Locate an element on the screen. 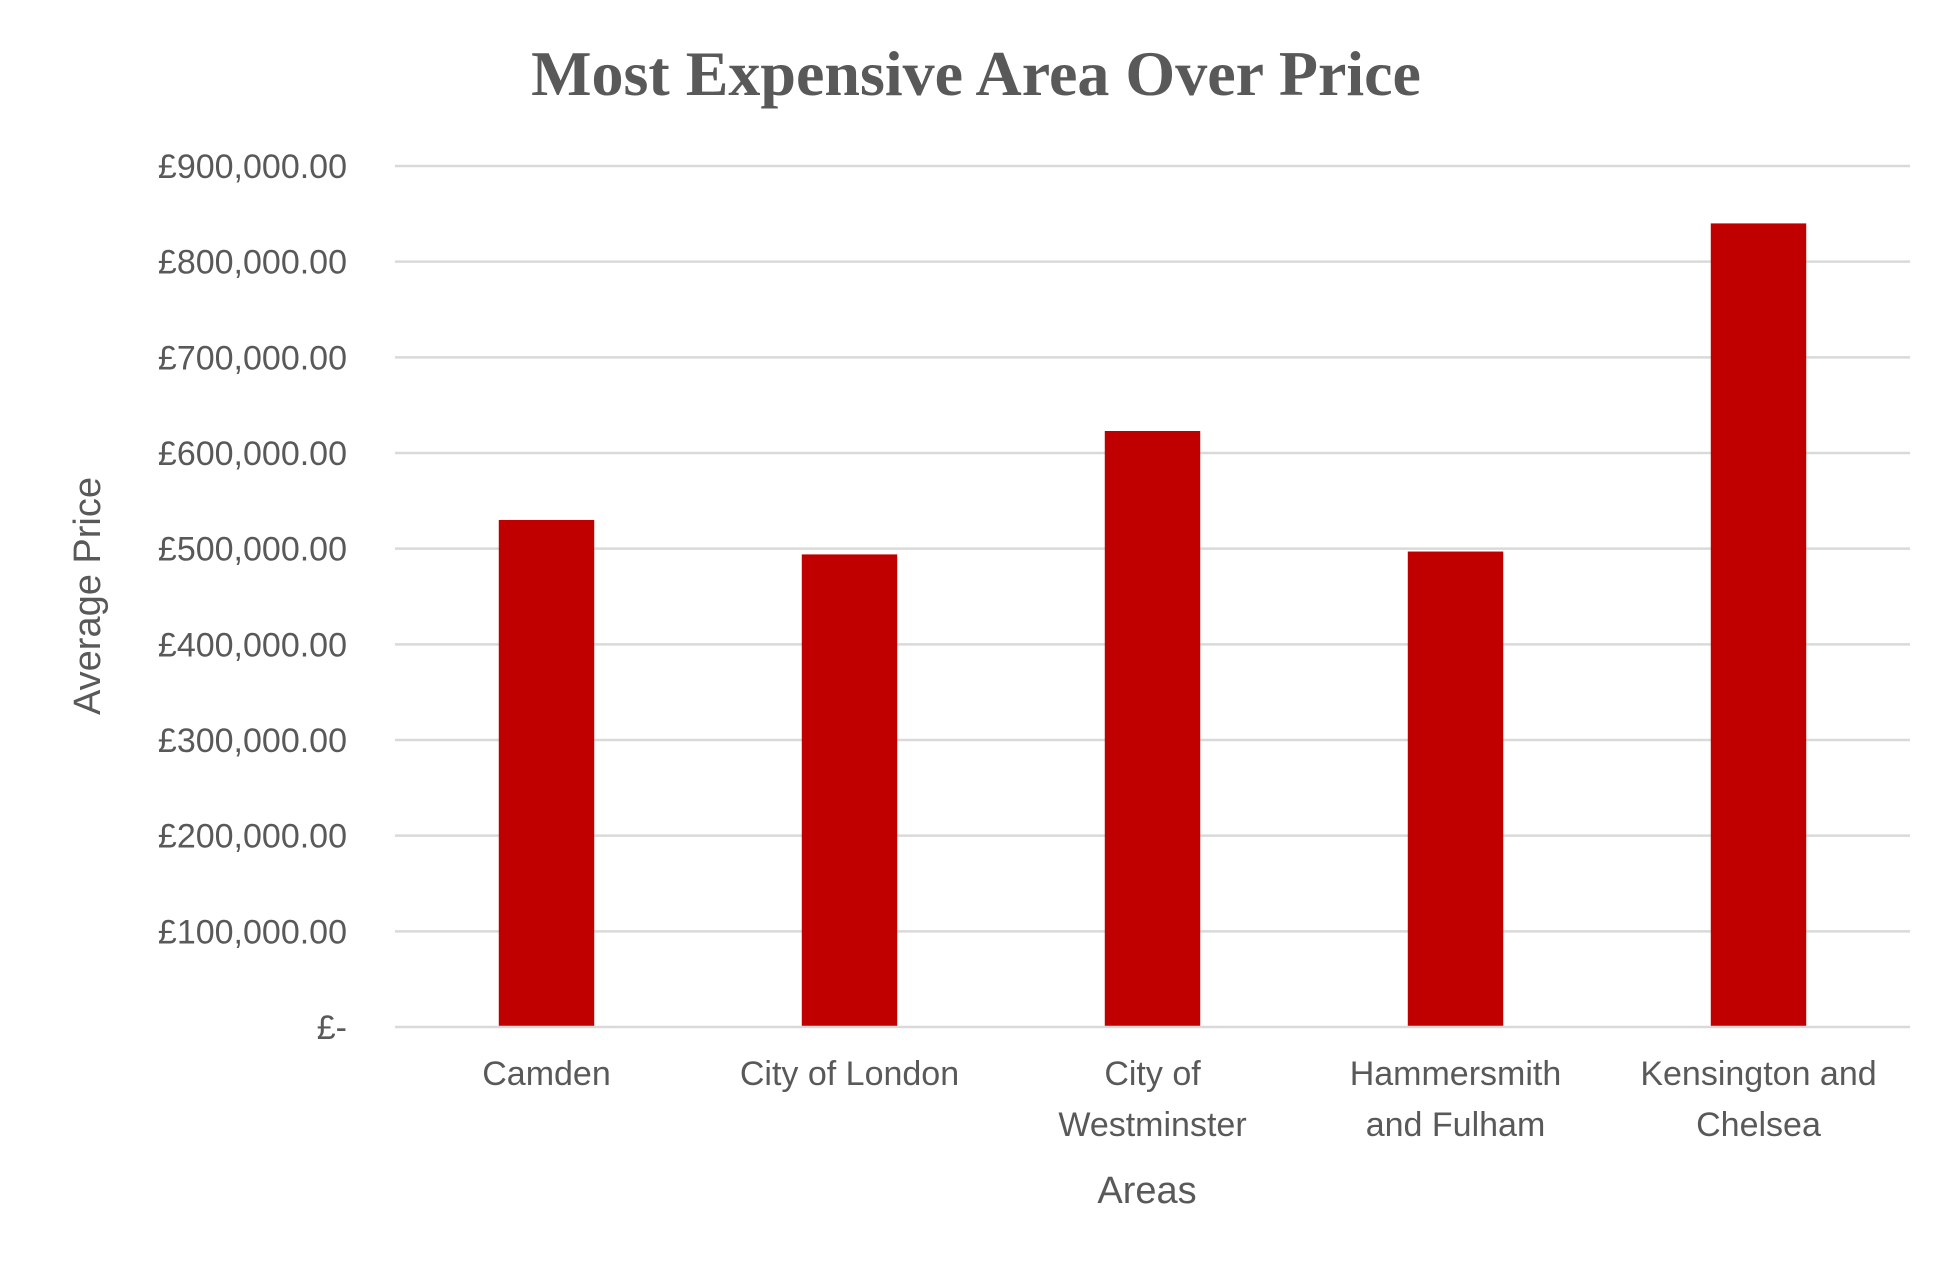 Image resolution: width=1940 pixels, height=1270 pixels. x-tick-label-line: Westminster is located at coordinates (1152, 1125).